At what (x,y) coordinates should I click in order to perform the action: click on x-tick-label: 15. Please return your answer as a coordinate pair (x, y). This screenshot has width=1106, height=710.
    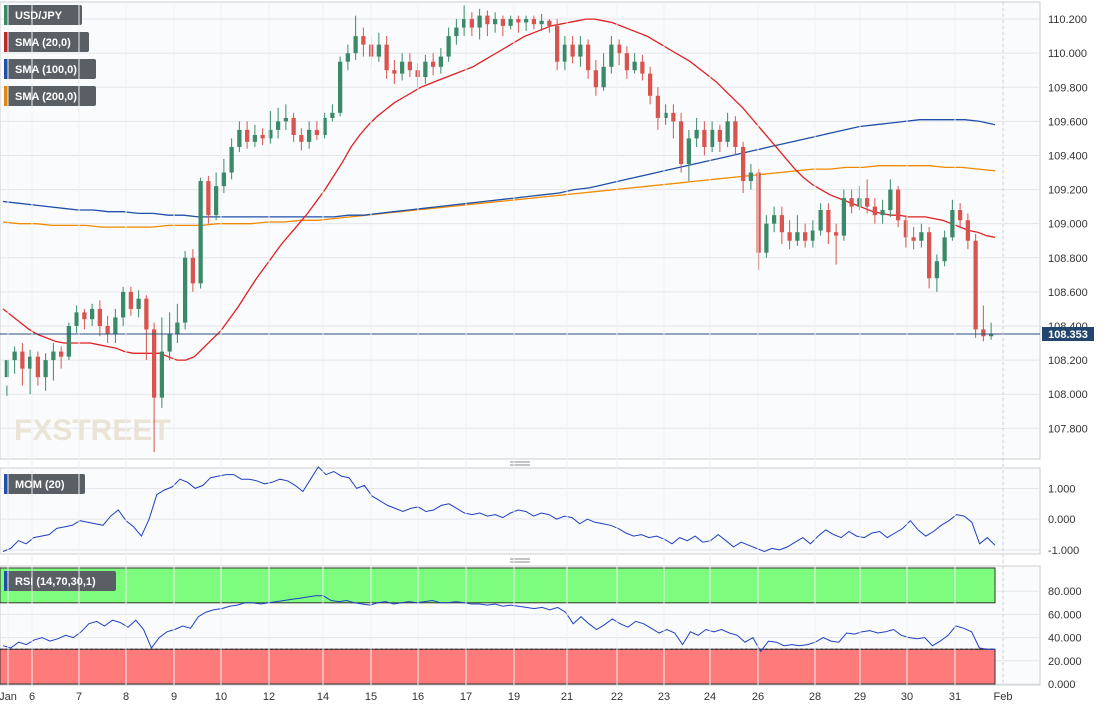
    Looking at the image, I should click on (371, 697).